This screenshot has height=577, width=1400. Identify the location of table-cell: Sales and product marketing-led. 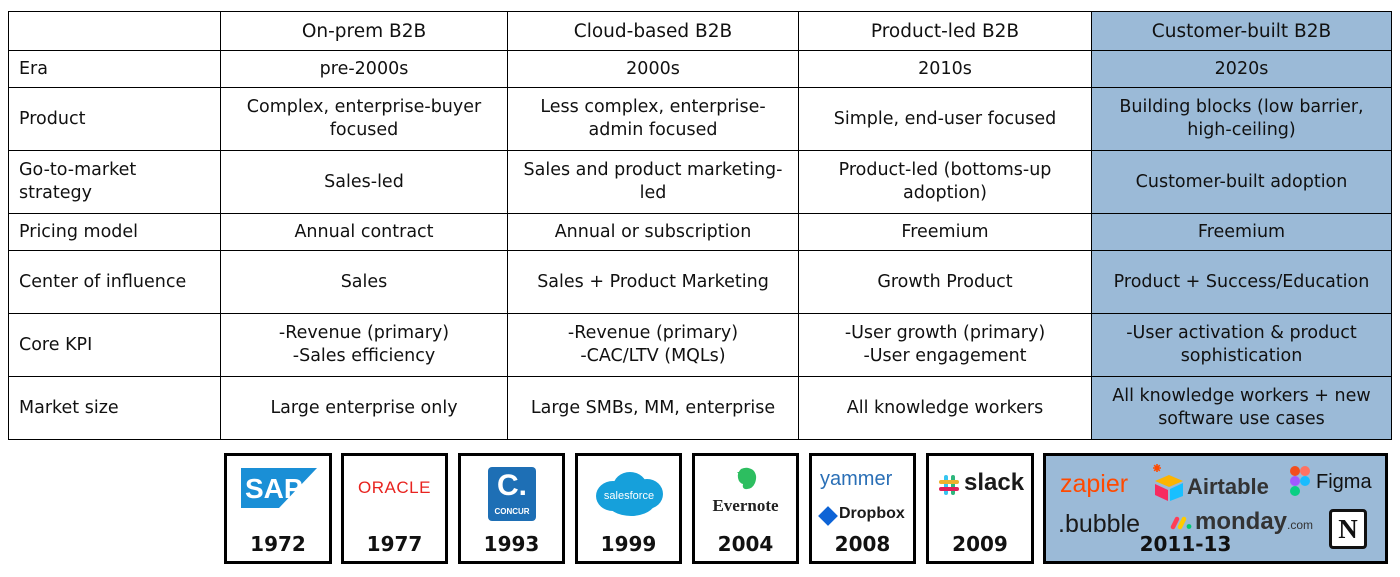
(653, 182).